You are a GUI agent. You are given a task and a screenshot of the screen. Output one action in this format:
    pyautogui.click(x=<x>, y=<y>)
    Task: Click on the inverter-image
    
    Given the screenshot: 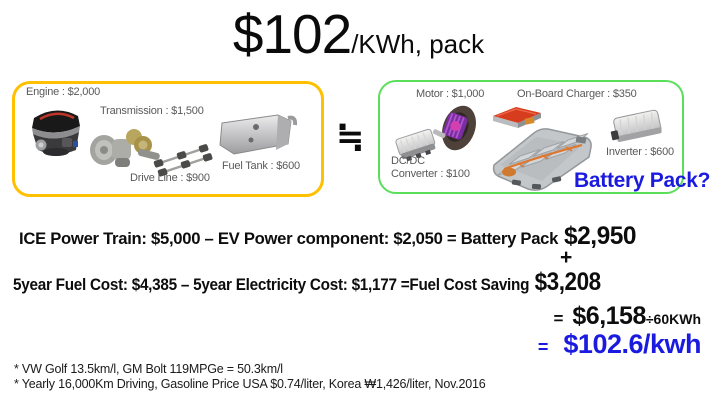 What is the action you would take?
    pyautogui.click(x=637, y=125)
    